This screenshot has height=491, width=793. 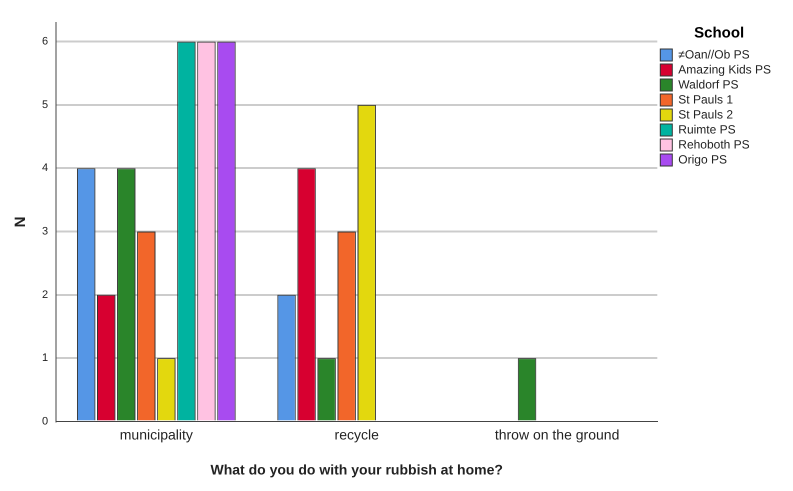 What do you see at coordinates (156, 434) in the screenshot?
I see `x-tick-label: municipality` at bounding box center [156, 434].